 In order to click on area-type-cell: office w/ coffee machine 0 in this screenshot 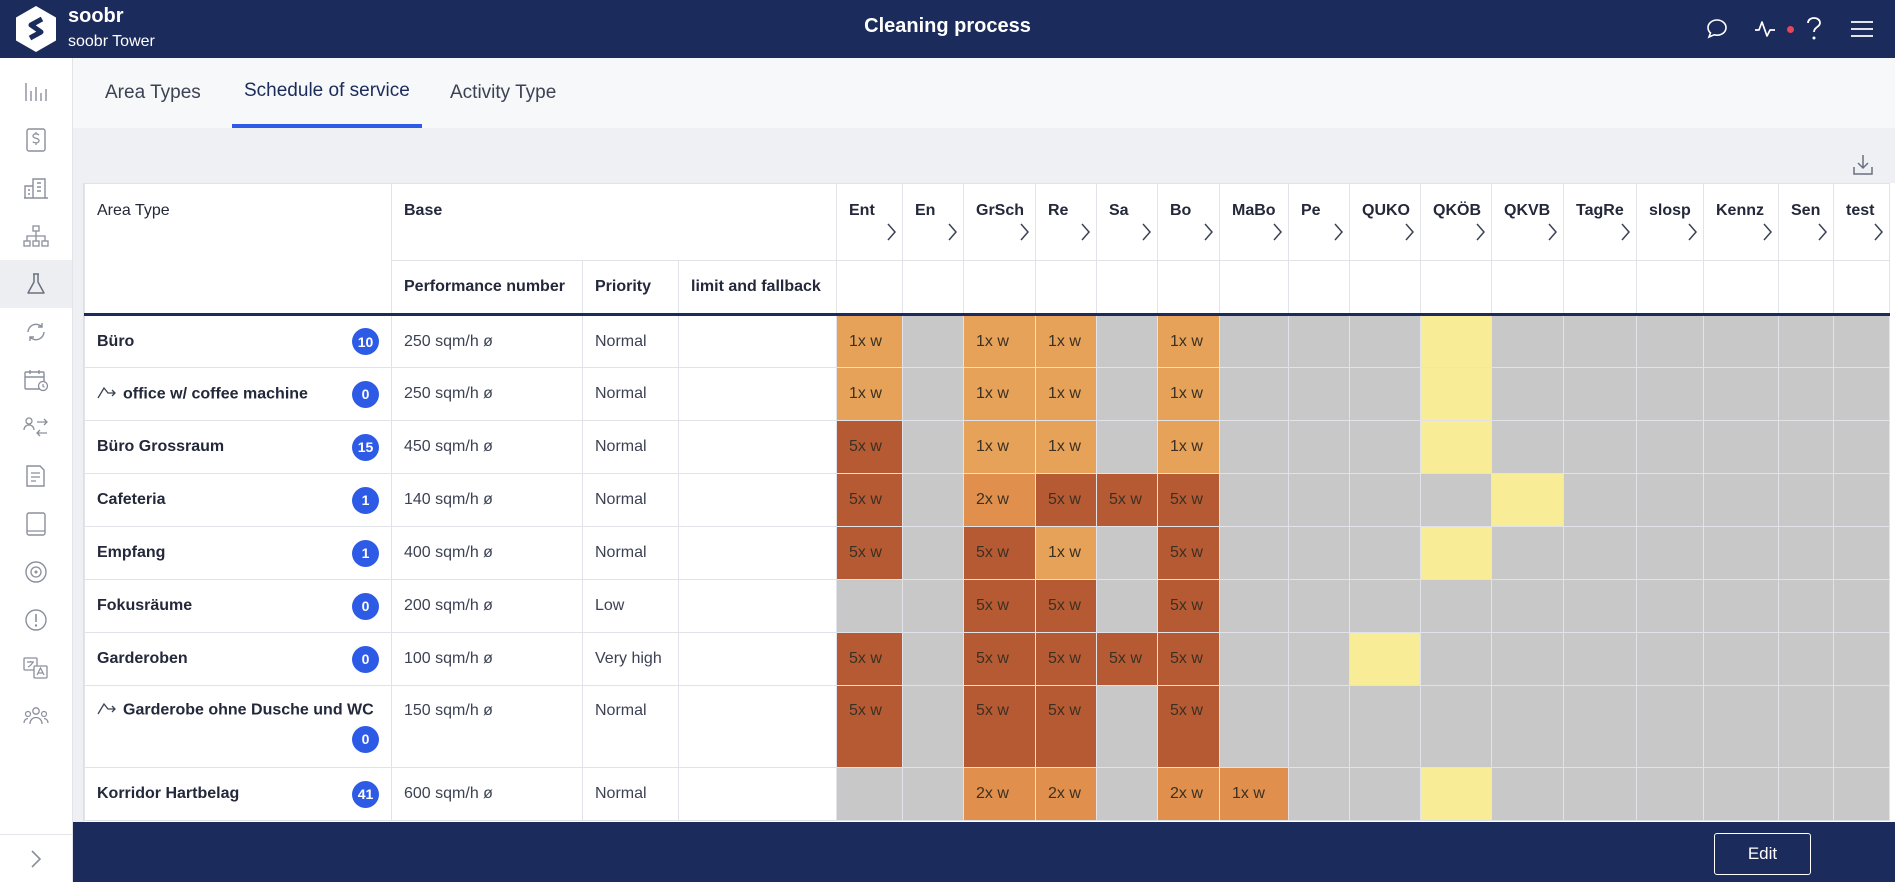, I will do `click(238, 394)`.